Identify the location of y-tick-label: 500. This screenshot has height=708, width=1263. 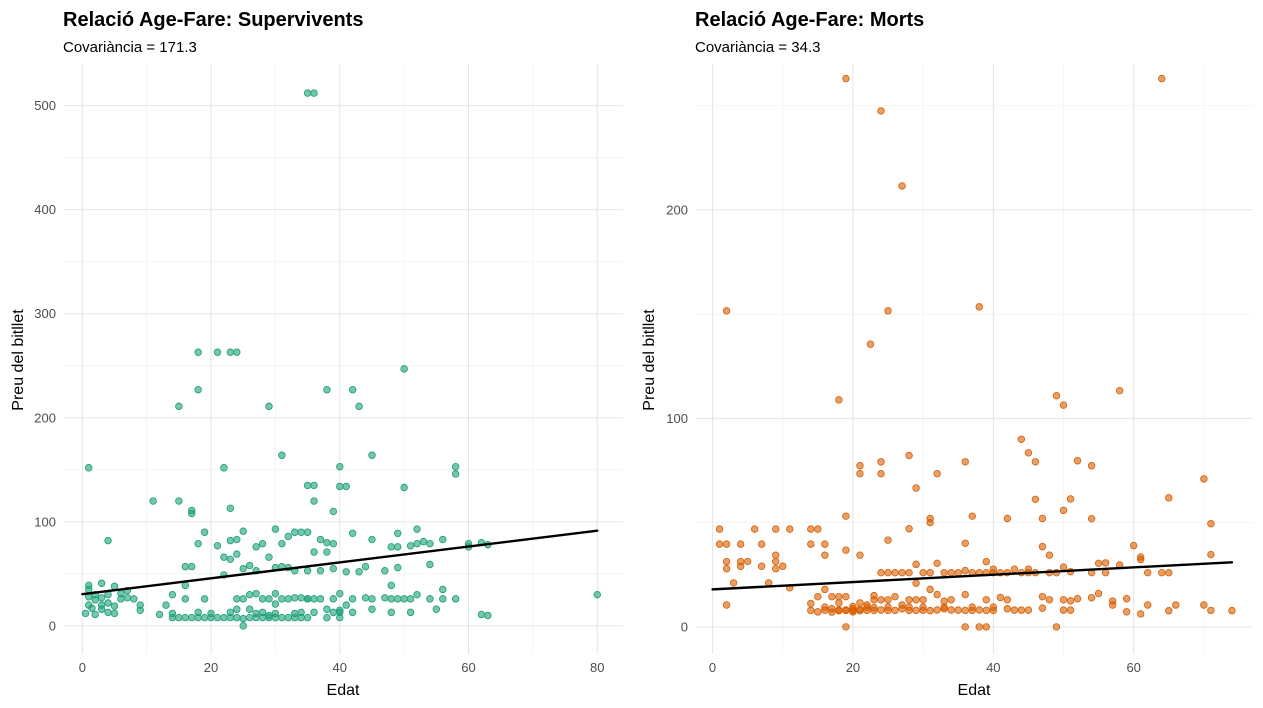
(45, 105).